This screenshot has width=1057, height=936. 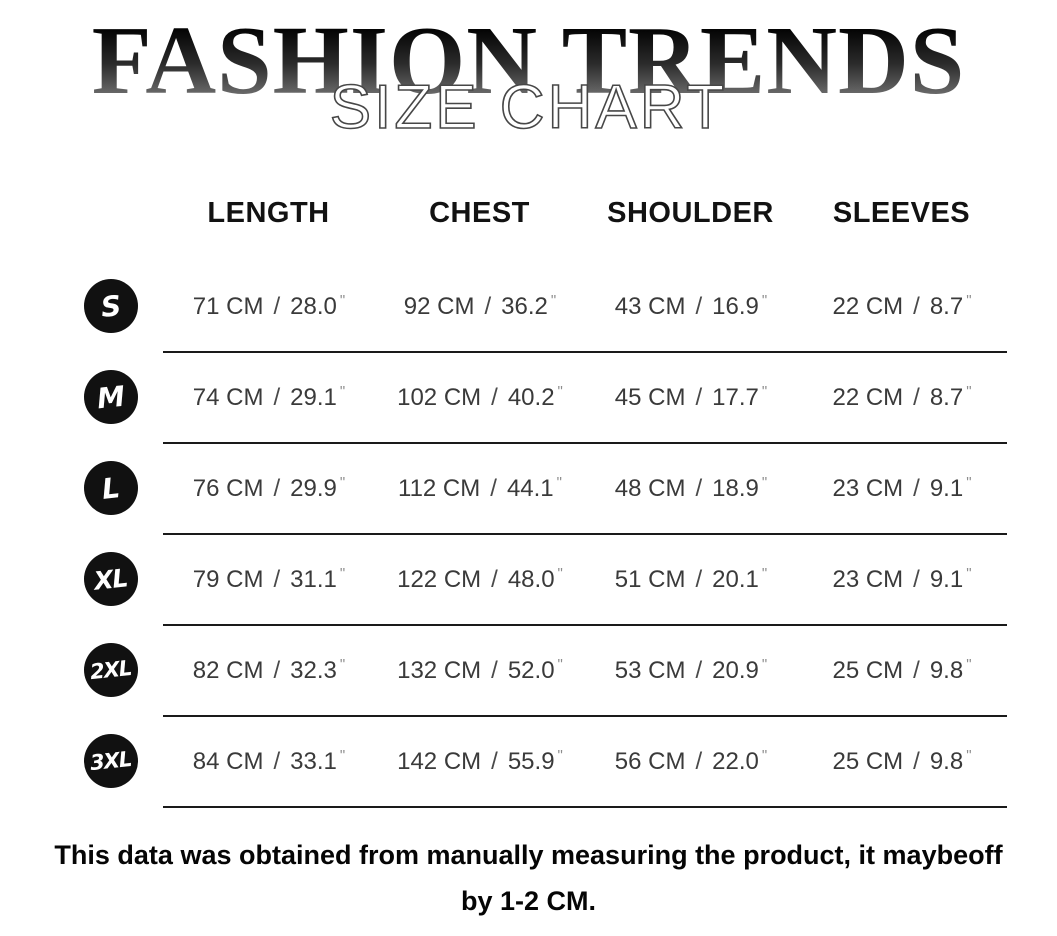 What do you see at coordinates (901, 579) in the screenshot?
I see `cell-sleeves: 23 CM / 9.1 "` at bounding box center [901, 579].